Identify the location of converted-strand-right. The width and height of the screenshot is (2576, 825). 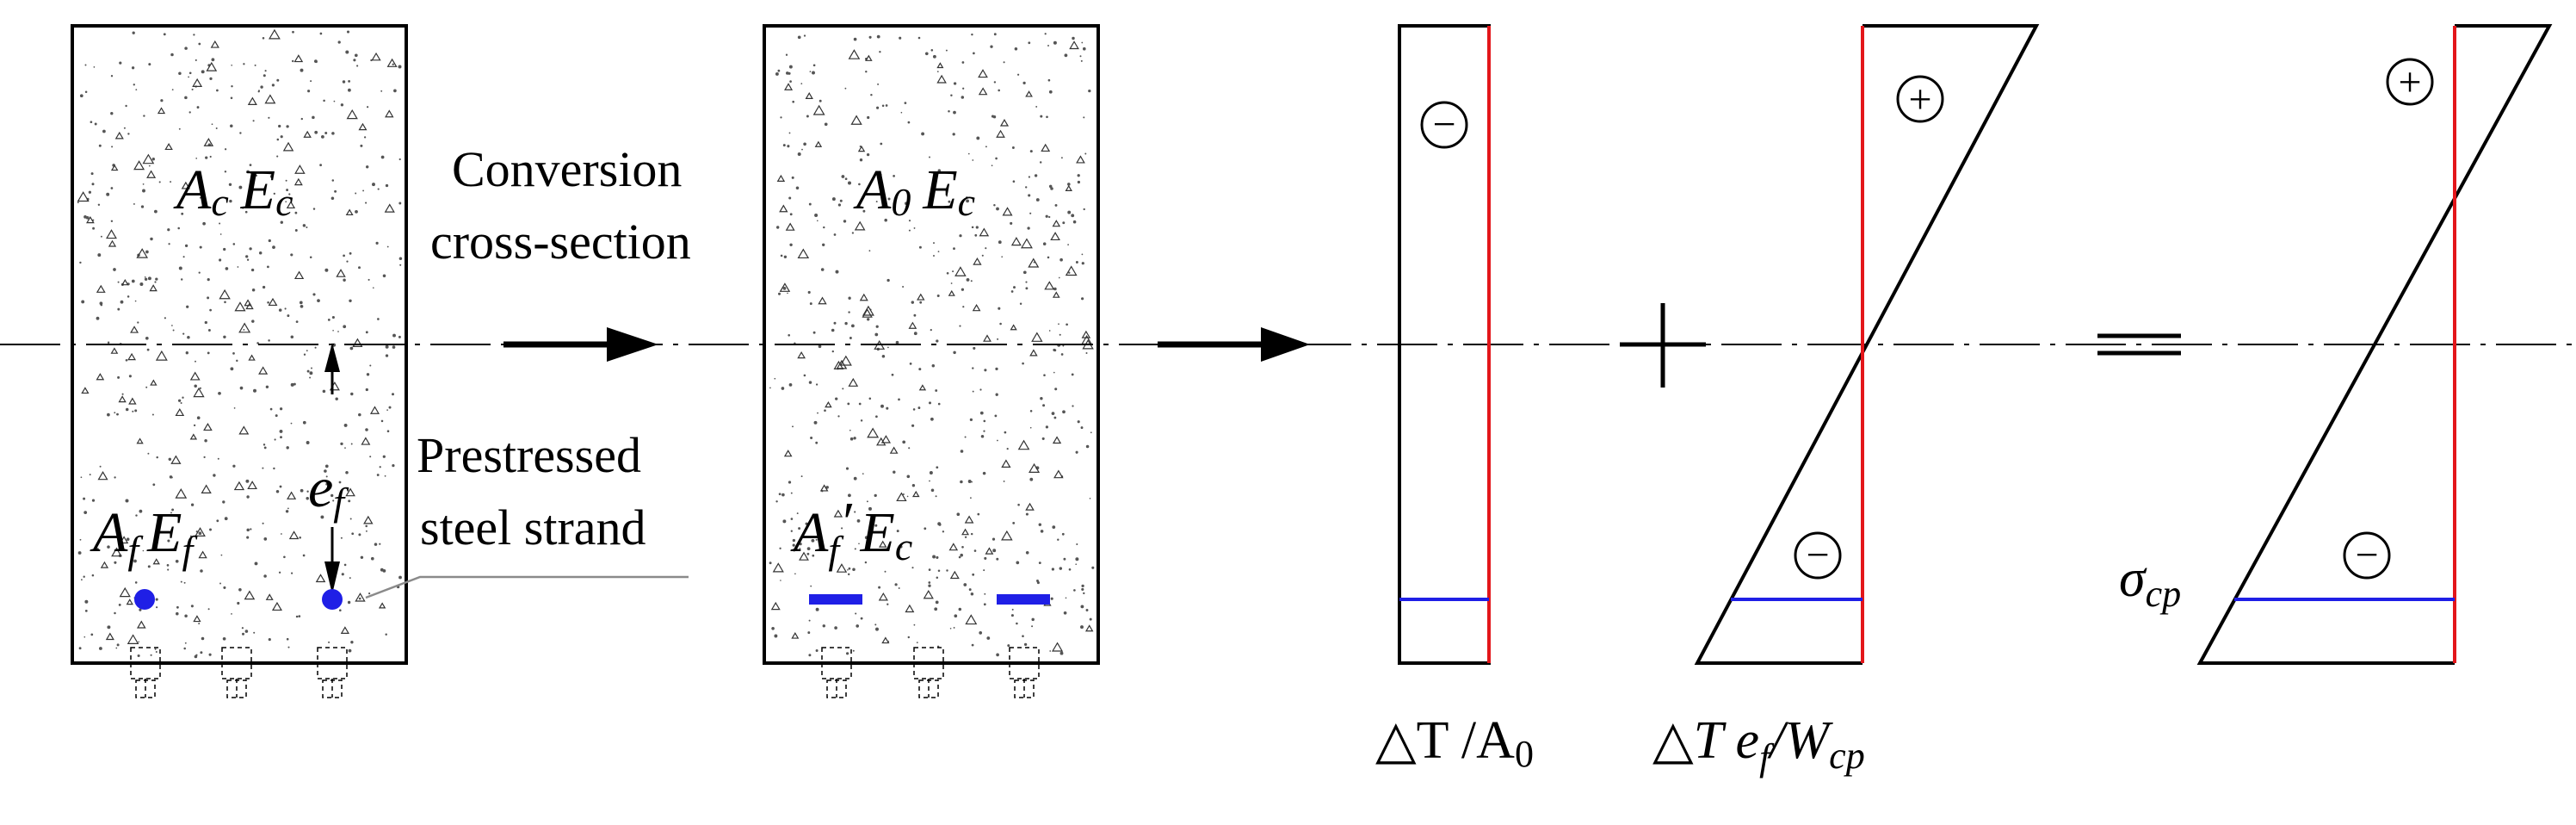
(1024, 599).